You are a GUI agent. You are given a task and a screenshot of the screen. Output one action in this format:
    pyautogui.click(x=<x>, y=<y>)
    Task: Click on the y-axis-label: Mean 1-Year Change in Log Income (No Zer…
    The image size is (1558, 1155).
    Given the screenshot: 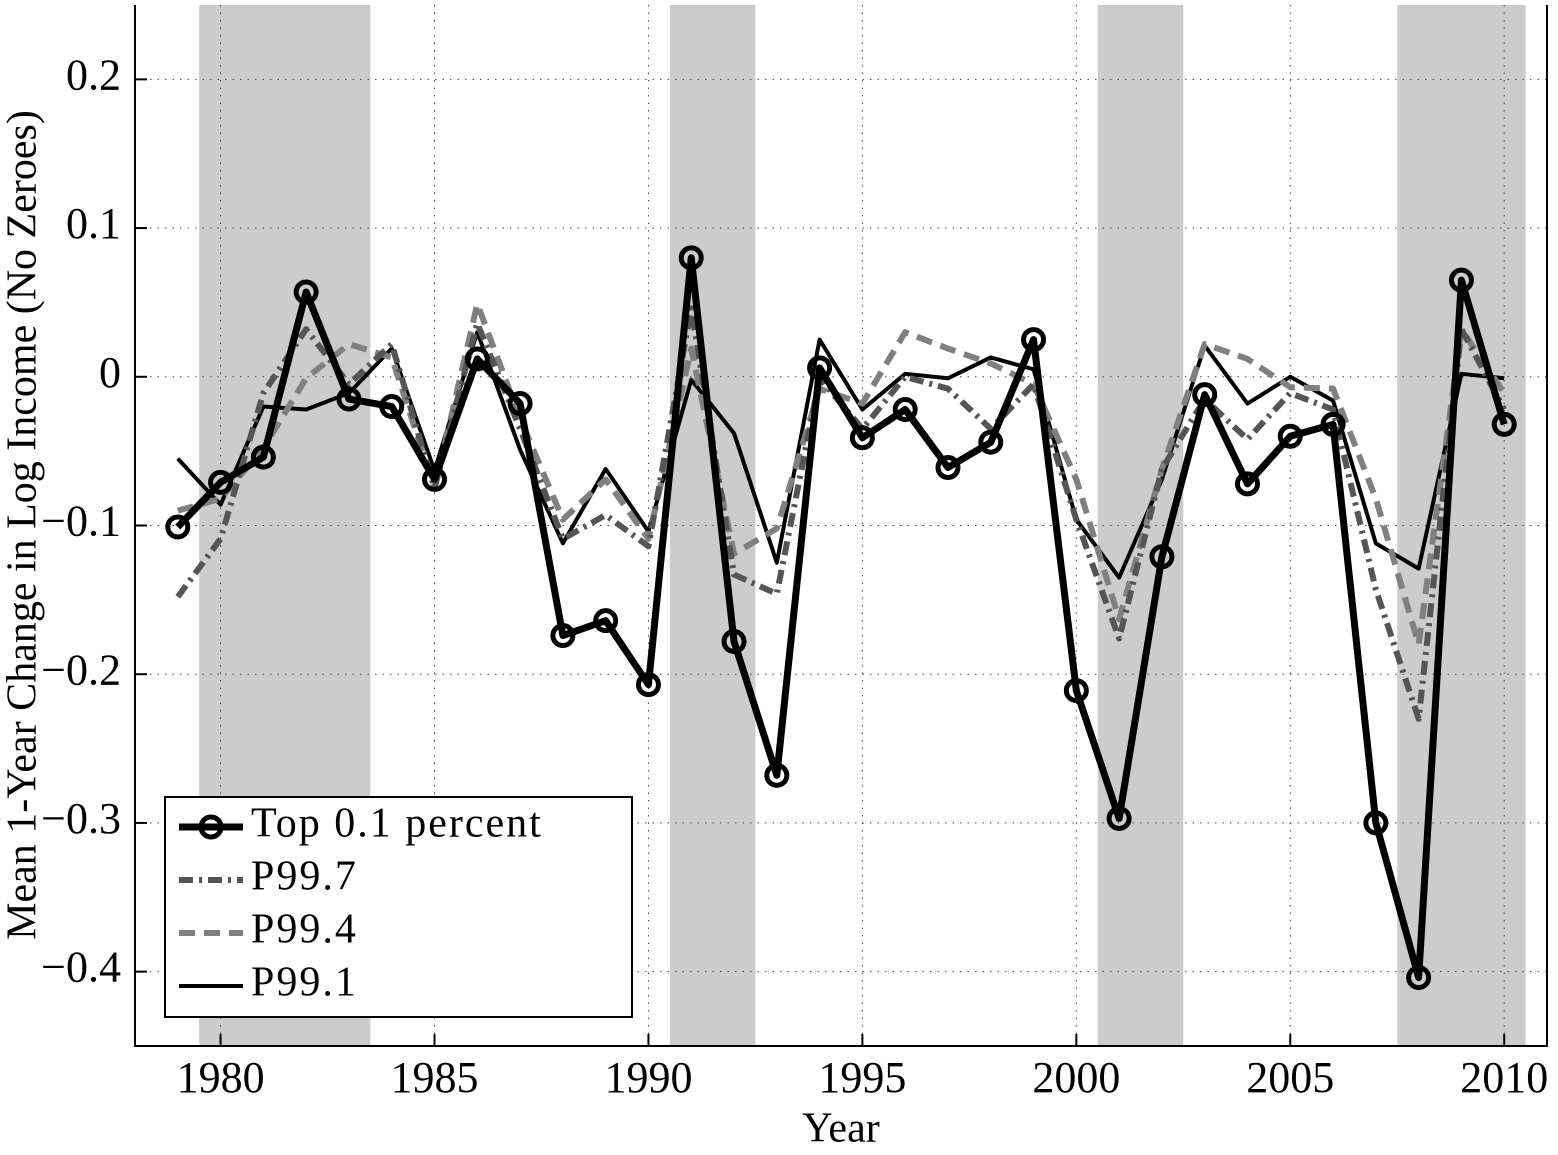 What is the action you would take?
    pyautogui.click(x=23, y=525)
    